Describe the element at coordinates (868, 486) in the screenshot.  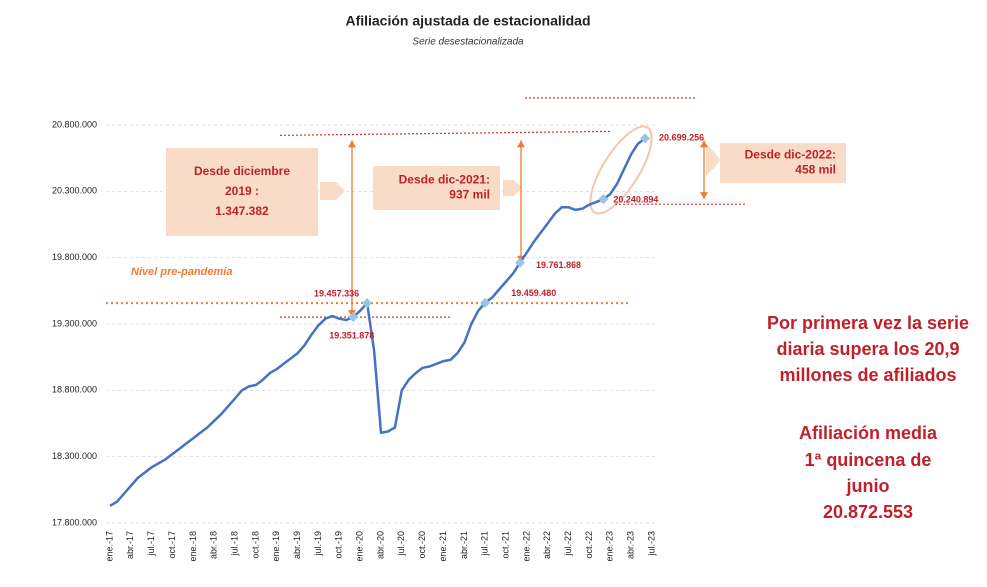
I see `side-text: junio` at that location.